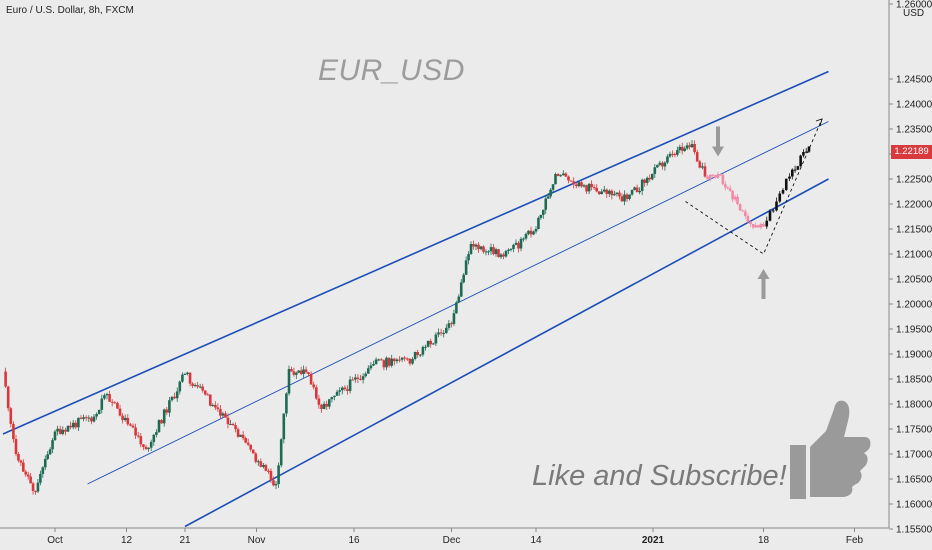 The image size is (932, 550). I want to click on time-tick-label: 16, so click(354, 540).